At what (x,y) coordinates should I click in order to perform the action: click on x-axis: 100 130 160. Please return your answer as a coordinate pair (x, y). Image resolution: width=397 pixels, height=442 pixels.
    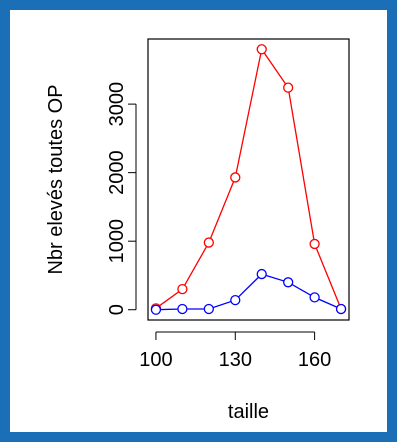
    Looking at the image, I should click on (235, 351).